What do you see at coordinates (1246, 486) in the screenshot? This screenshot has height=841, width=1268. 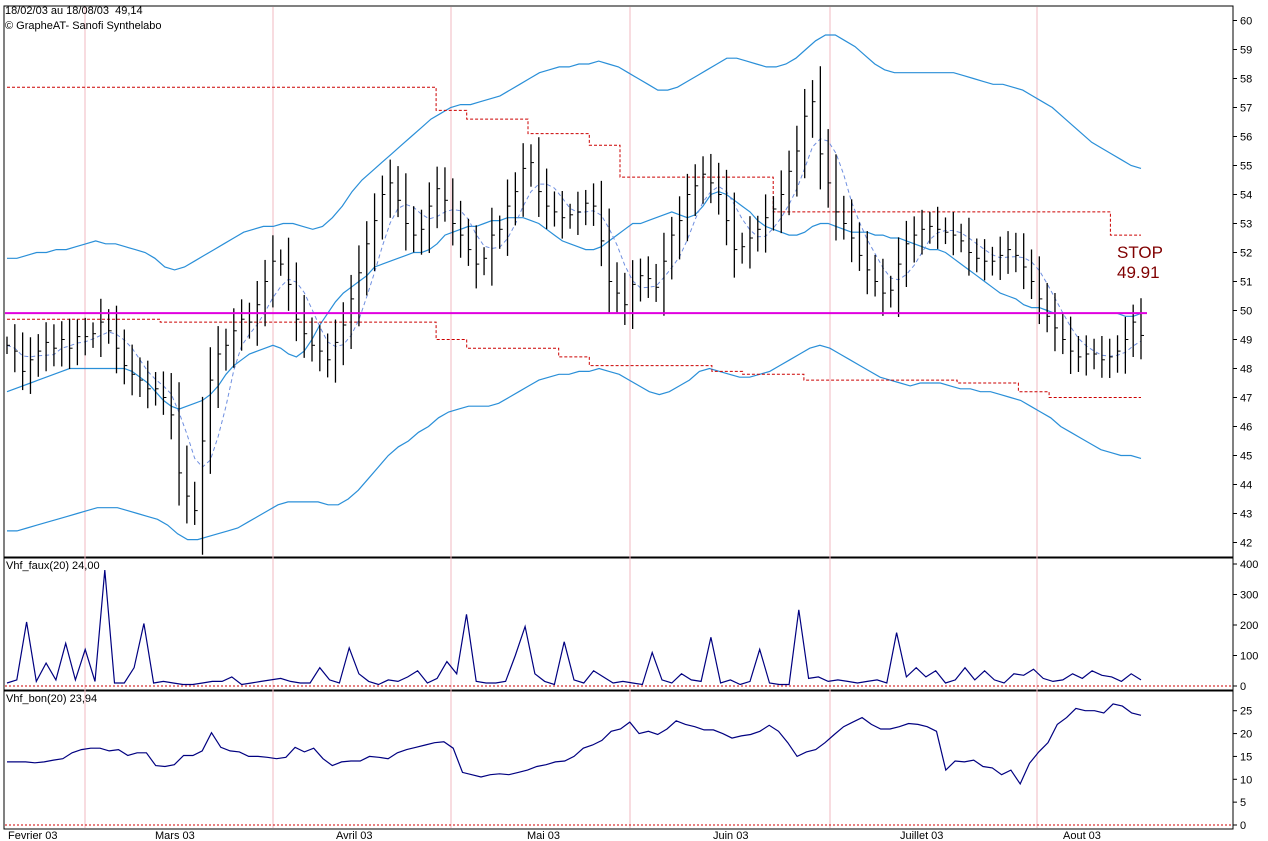 I see `y-tick-label: 44` at bounding box center [1246, 486].